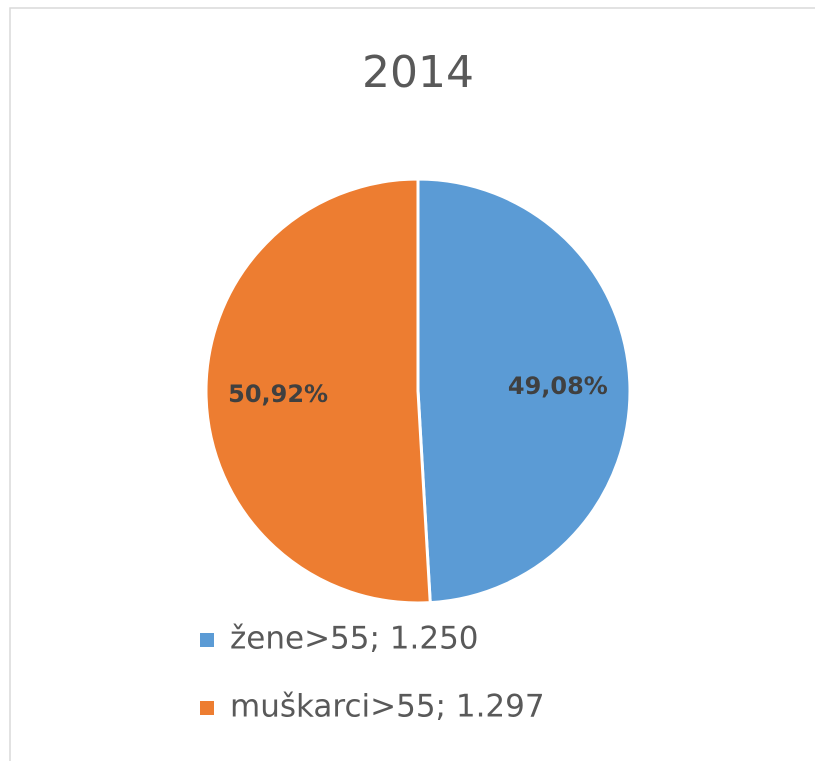 This screenshot has height=761, width=815. I want to click on legend-label: muškarci>55; 1.297, so click(387, 707).